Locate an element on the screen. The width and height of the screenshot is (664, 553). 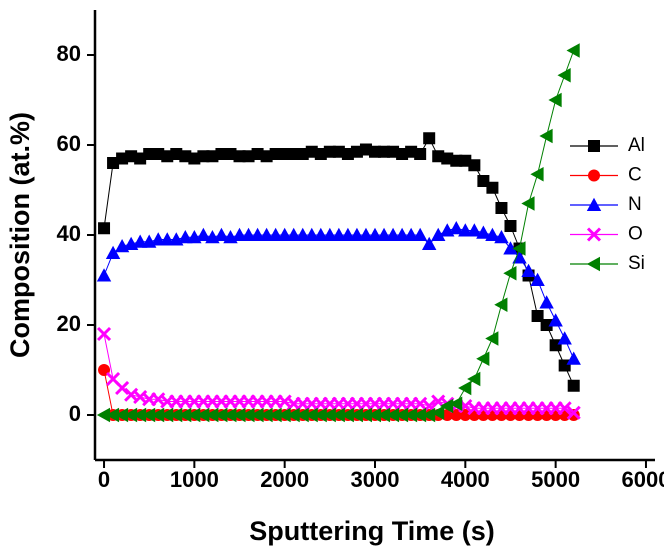
legend-label: Si is located at coordinates (636, 263).